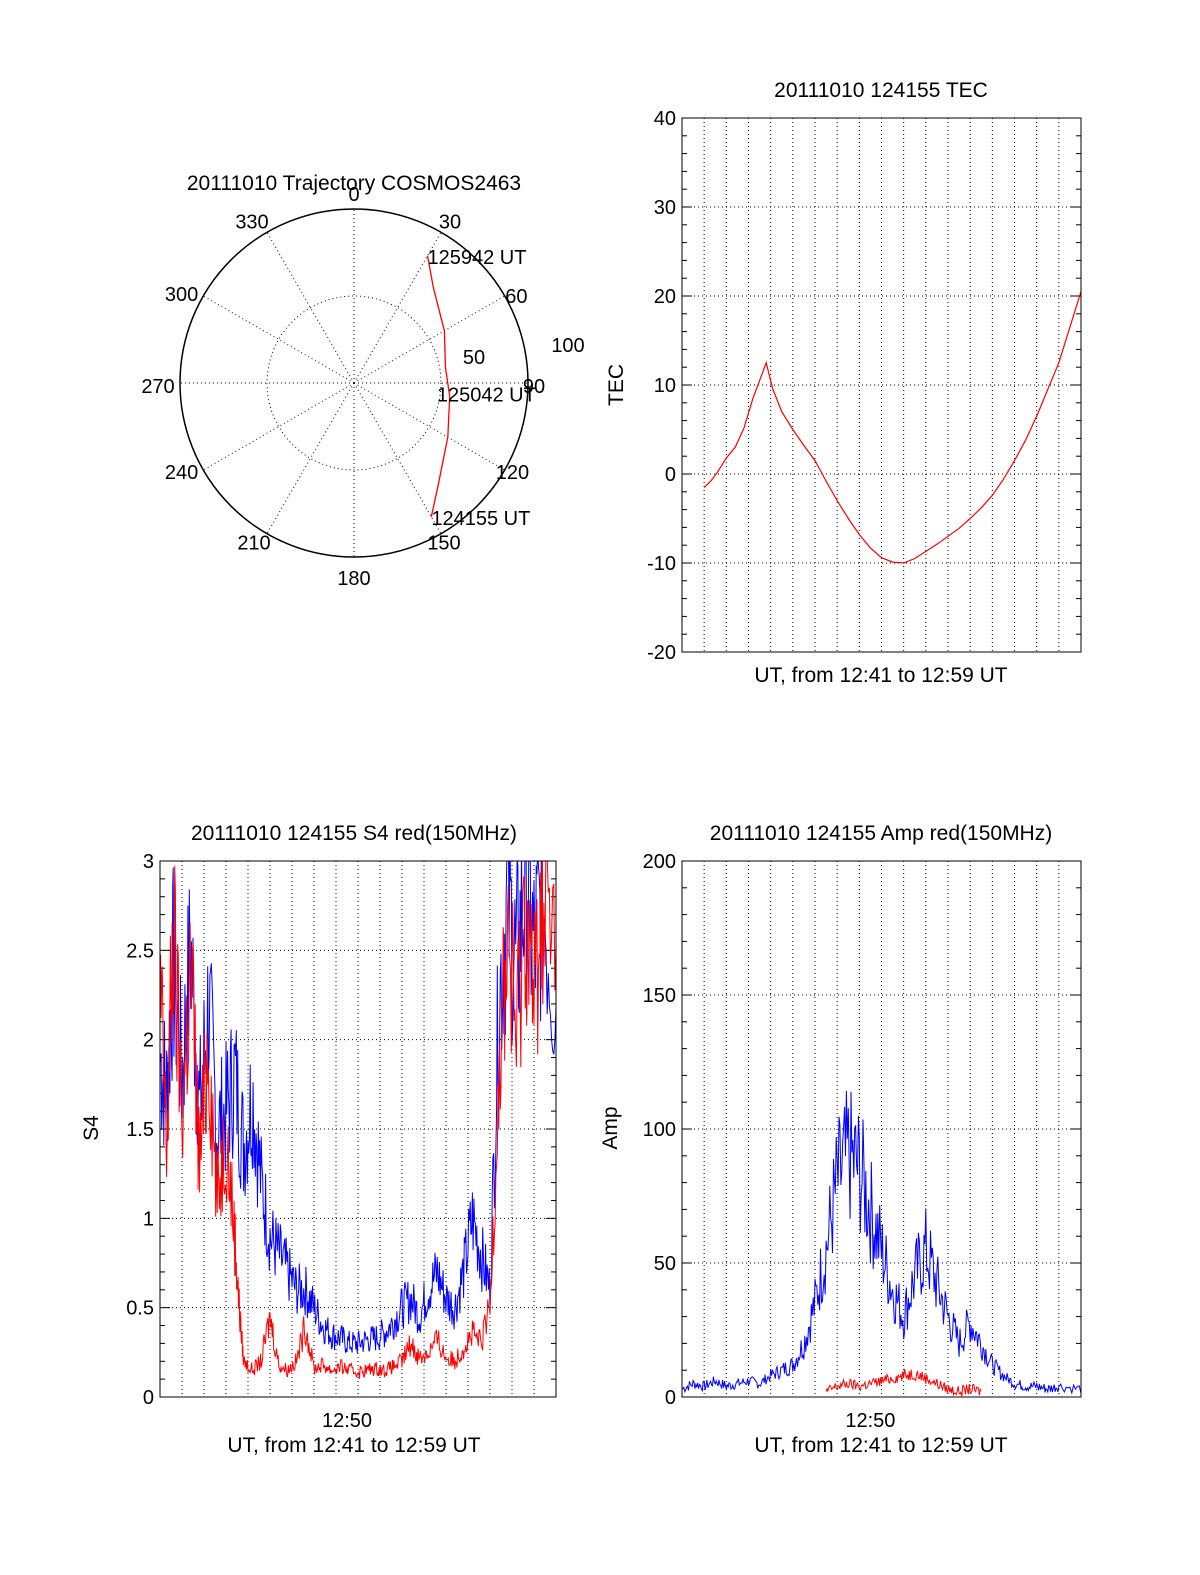  I want to click on y-tick-label: -20, so click(661, 653).